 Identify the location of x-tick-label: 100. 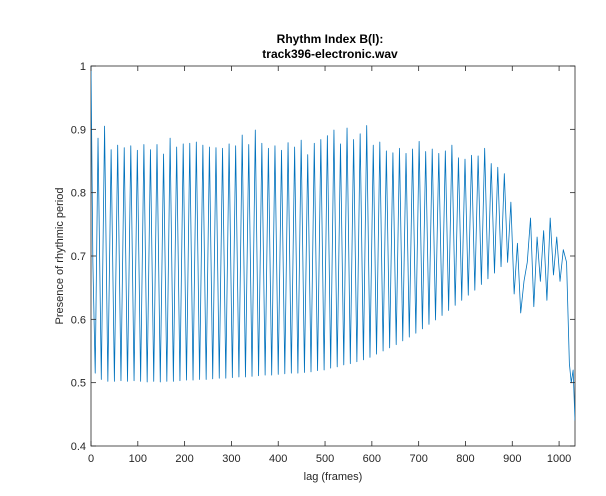
(138, 459).